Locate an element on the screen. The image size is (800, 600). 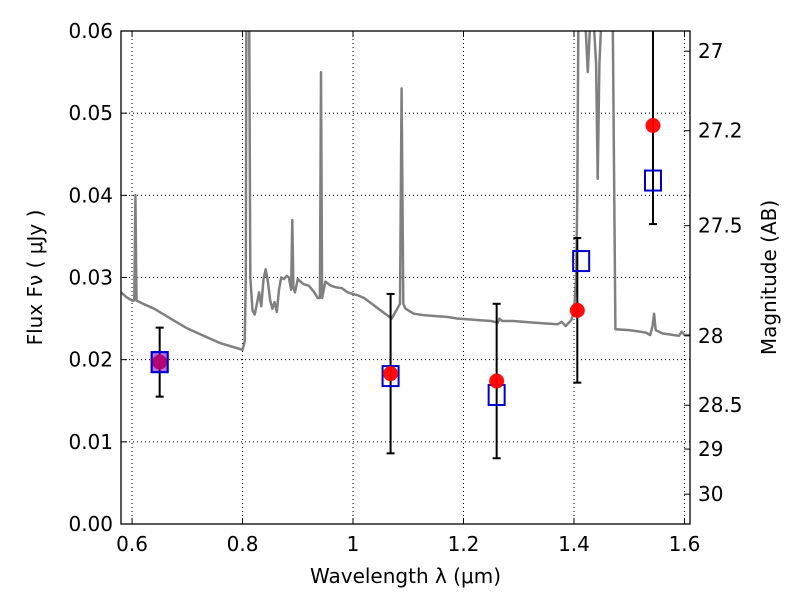
x-tick-label: 1.4 is located at coordinates (574, 544).